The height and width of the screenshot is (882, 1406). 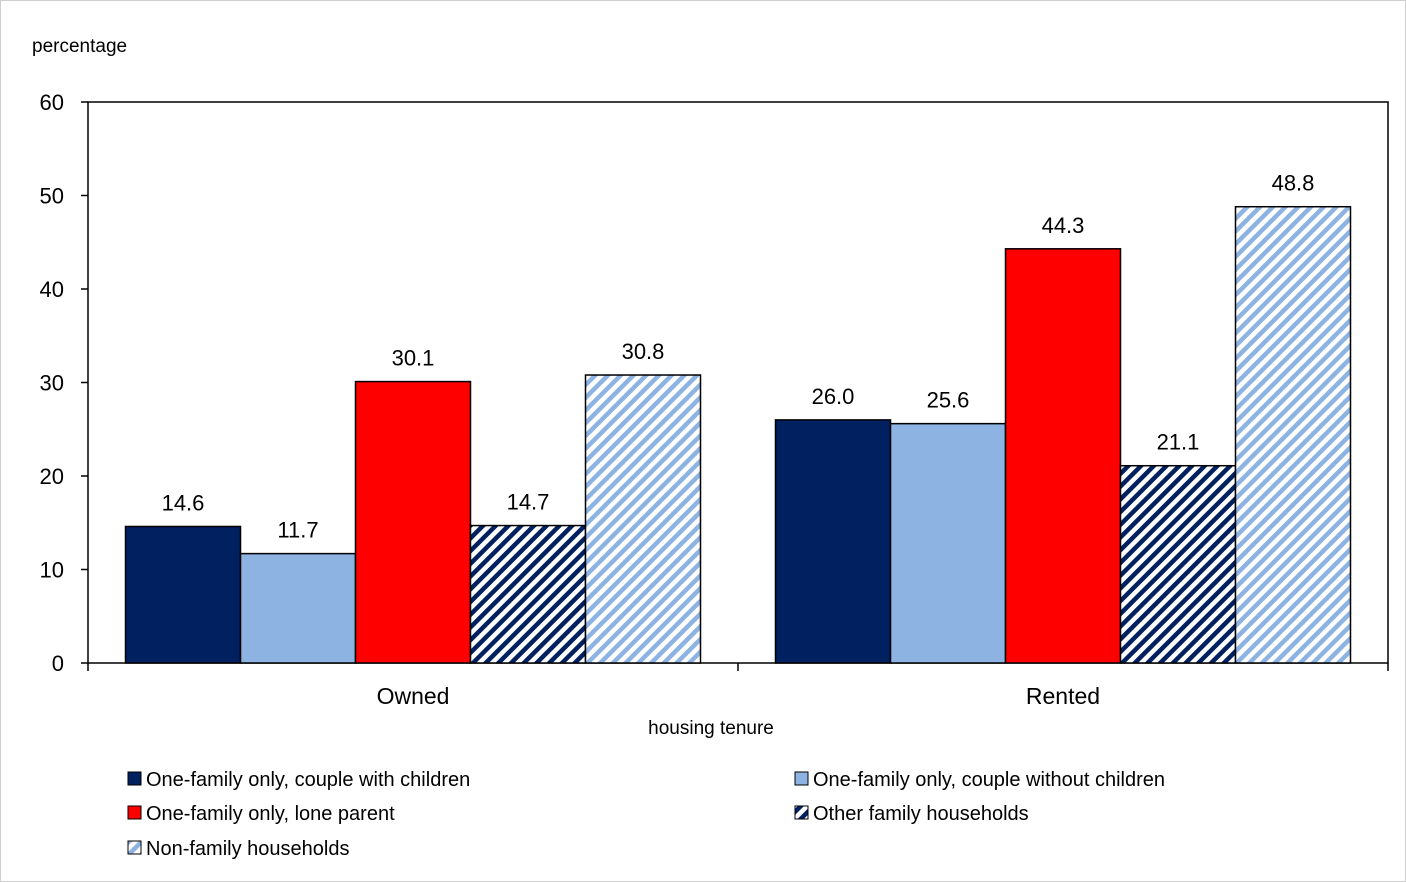 I want to click on data-label: 26.0, so click(x=833, y=396).